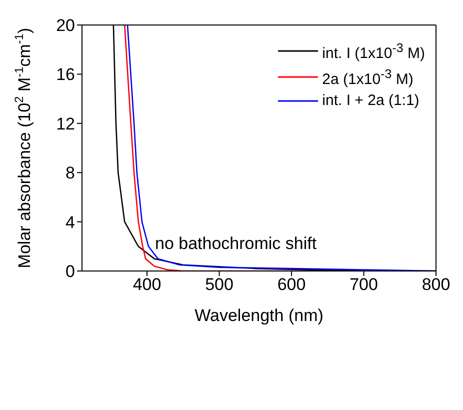 The width and height of the screenshot is (463, 410). I want to click on y-tick-label: 8, so click(70, 173).